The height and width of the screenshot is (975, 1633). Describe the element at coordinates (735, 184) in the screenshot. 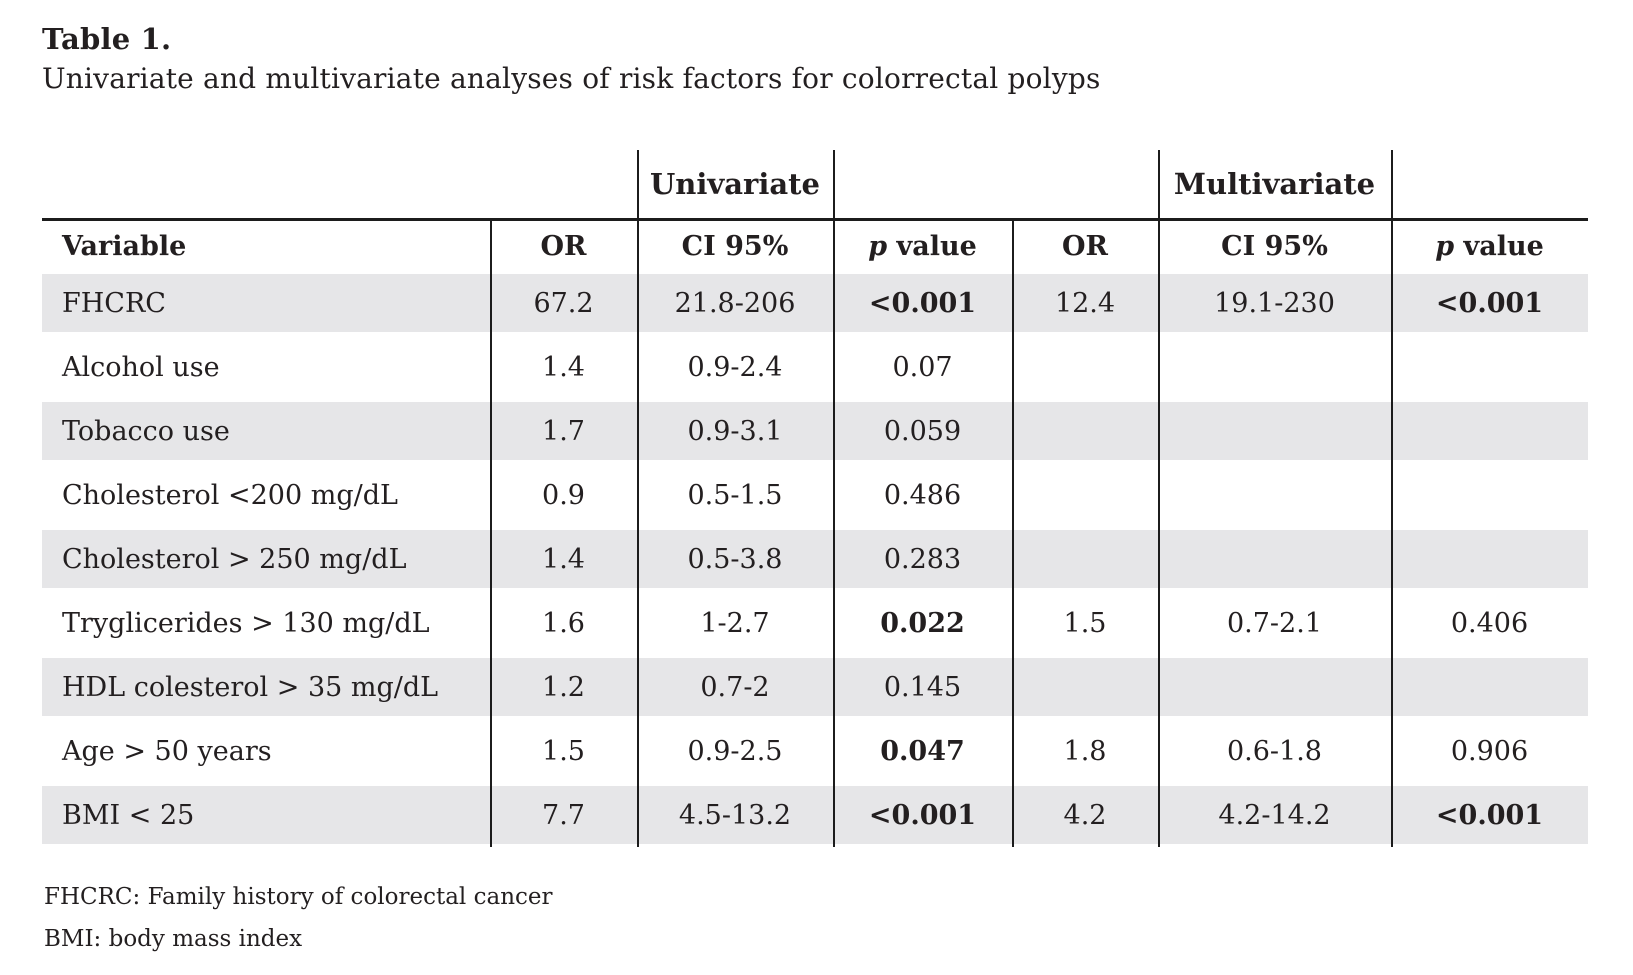

I see `group-header-univariate: Univariate` at that location.